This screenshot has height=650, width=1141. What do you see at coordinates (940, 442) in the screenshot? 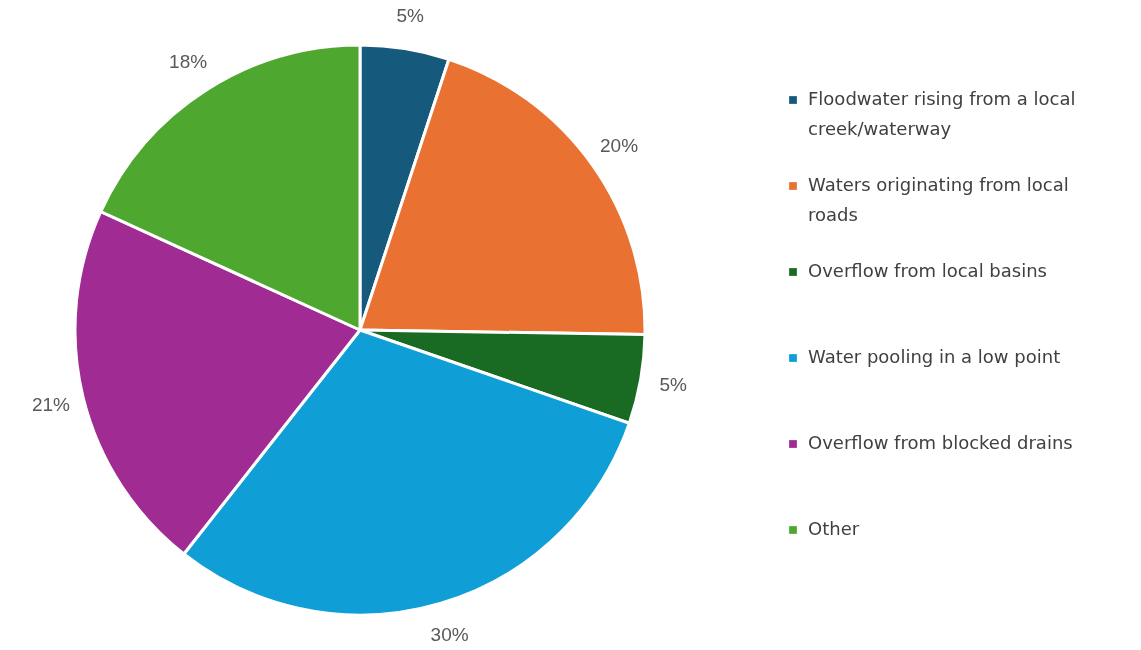
I see `legend-label: Overflow from blocked drains` at bounding box center [940, 442].